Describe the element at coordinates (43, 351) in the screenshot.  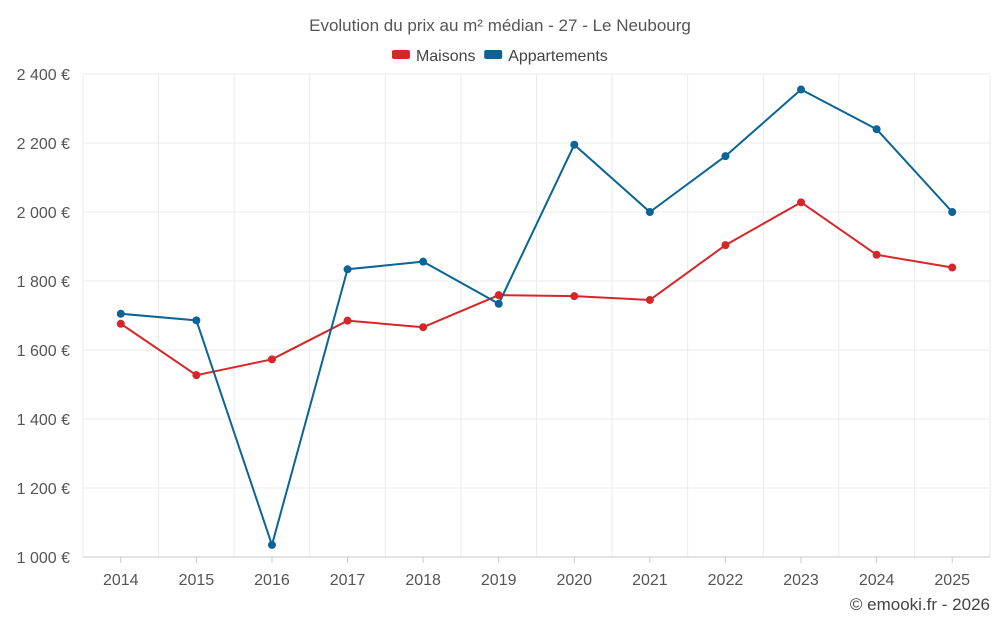
I see `y-tick-label: 1 600 €` at that location.